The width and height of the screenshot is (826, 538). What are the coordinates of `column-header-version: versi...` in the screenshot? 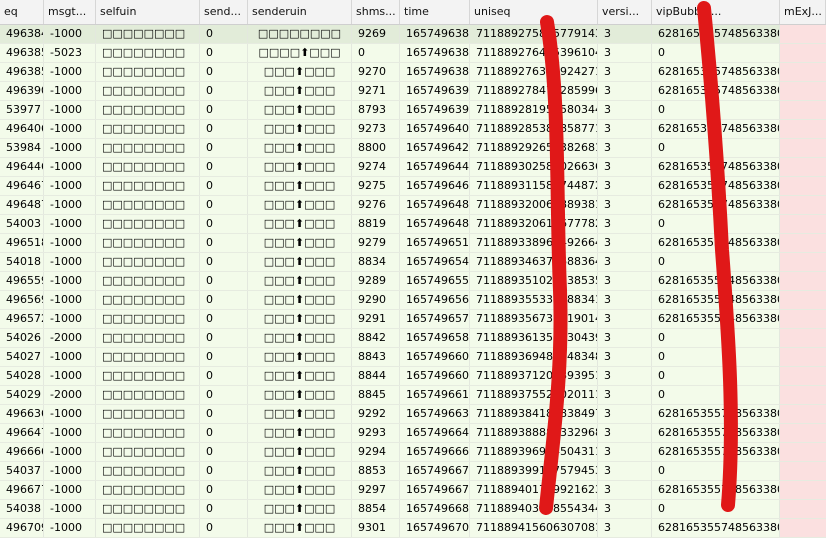 It's located at (625, 12).